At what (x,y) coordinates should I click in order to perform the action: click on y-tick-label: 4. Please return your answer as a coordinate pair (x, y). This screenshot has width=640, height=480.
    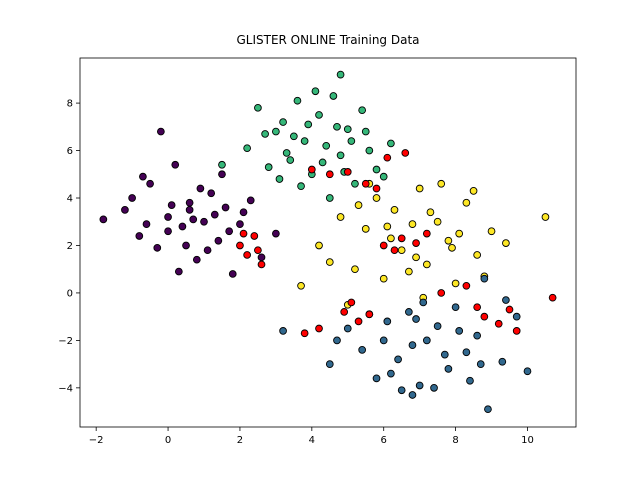
    Looking at the image, I should click on (70, 199).